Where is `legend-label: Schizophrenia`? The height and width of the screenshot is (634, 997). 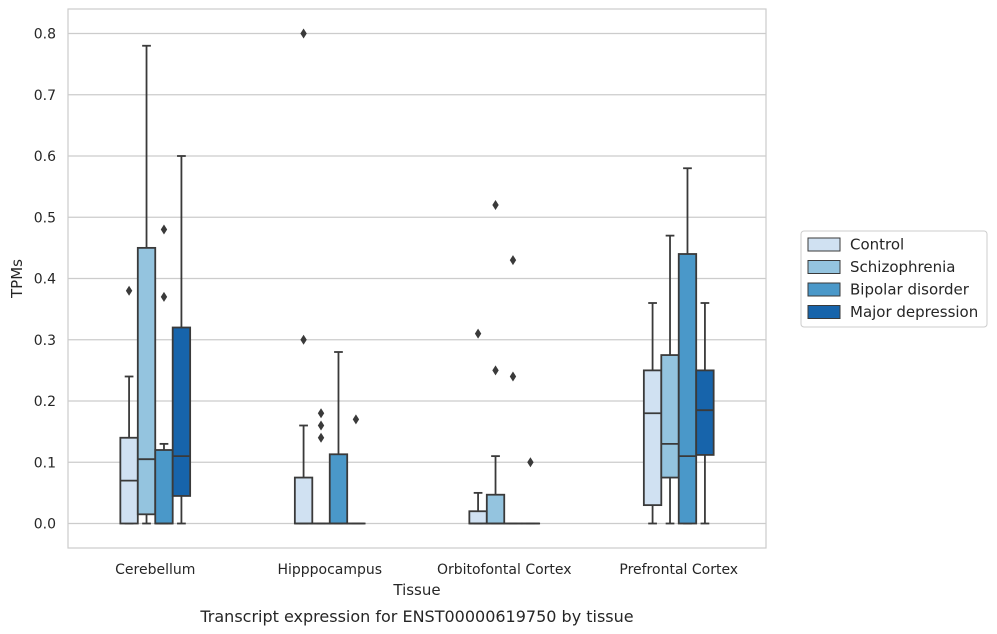 legend-label: Schizophrenia is located at coordinates (902, 267).